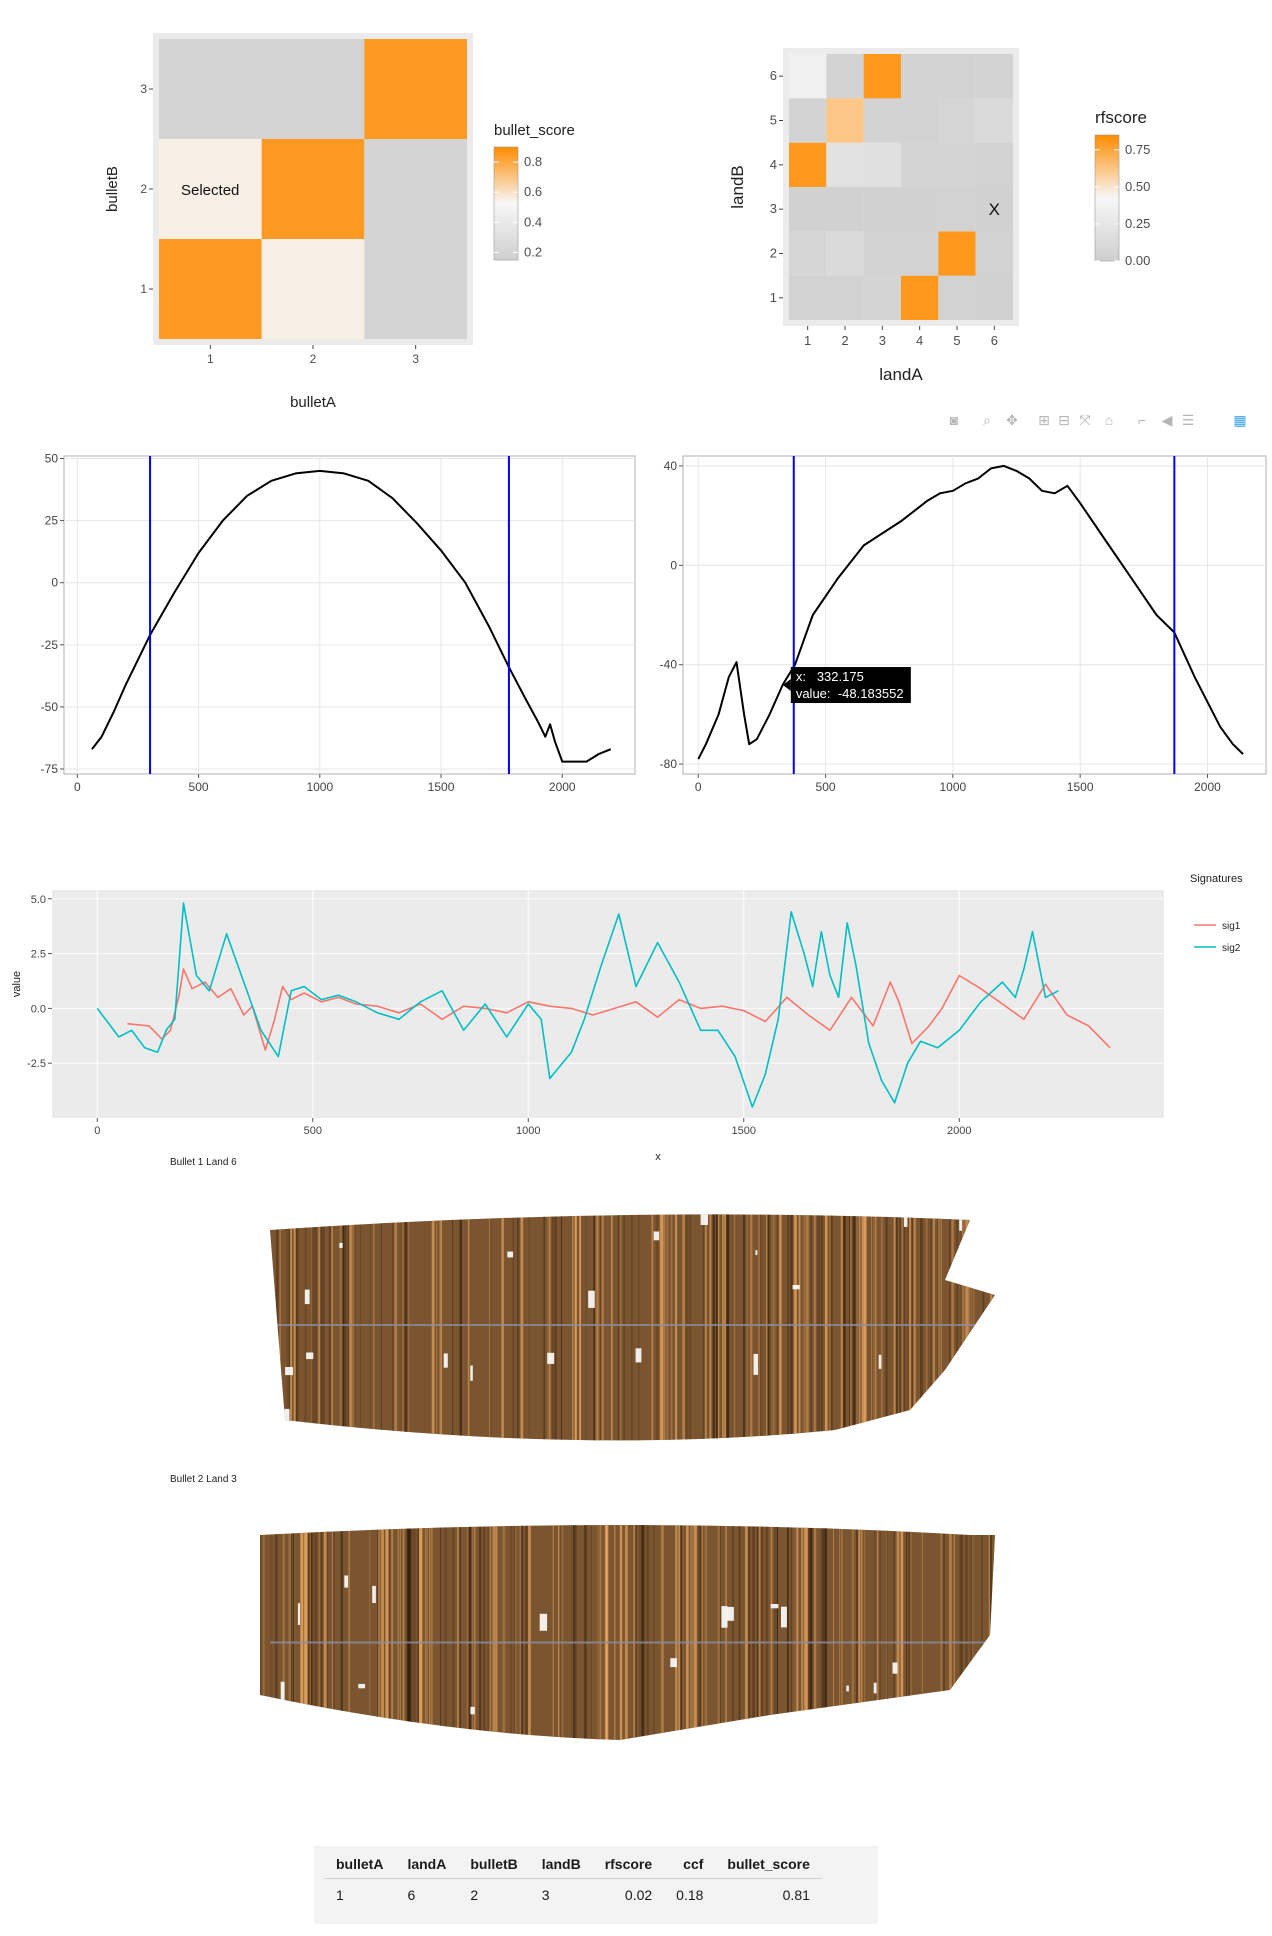  I want to click on x-tick-label: 1000, so click(953, 787).